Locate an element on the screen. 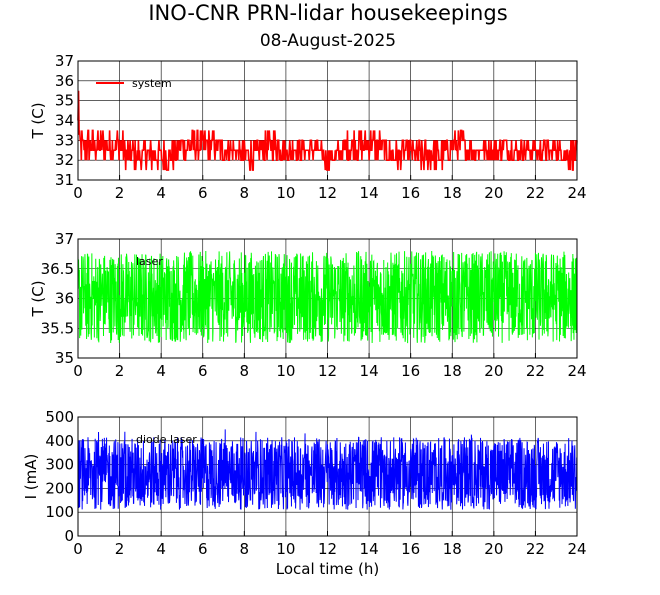 Image resolution: width=660 pixels, height=595 pixels. y-tick-label: 100 is located at coordinates (59, 512).